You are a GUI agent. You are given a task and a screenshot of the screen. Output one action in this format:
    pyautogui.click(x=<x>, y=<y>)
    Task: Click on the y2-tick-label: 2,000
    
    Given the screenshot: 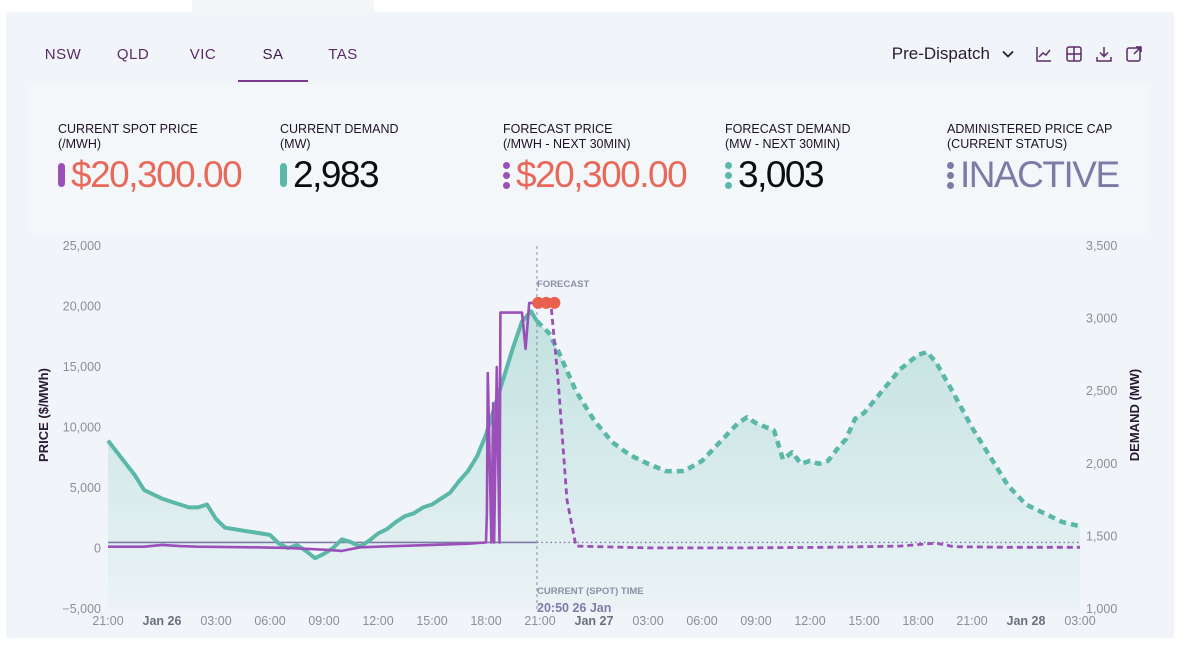 What is the action you would take?
    pyautogui.click(x=1101, y=464)
    